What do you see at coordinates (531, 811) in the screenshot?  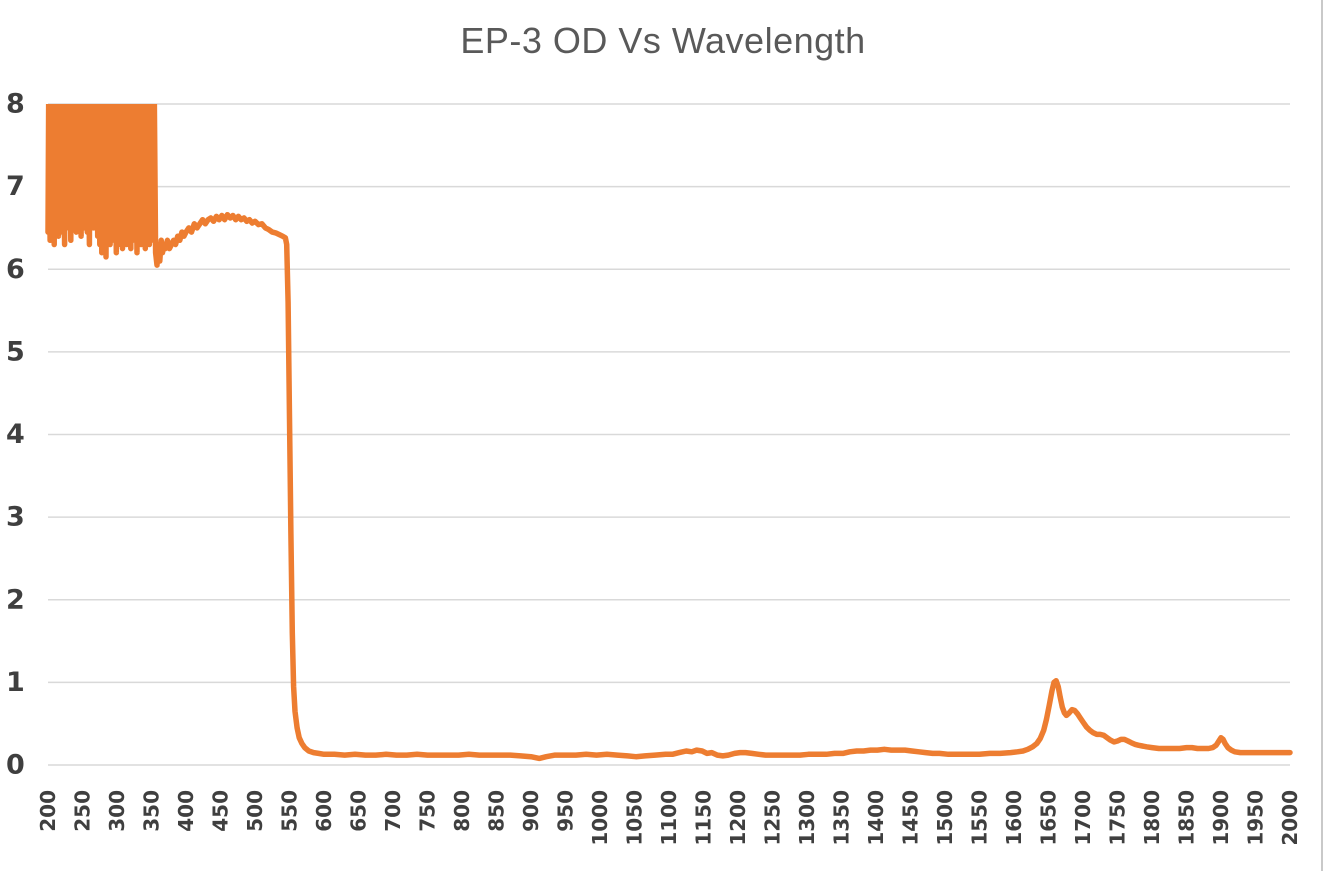 I see `x-tick-label: 900` at bounding box center [531, 811].